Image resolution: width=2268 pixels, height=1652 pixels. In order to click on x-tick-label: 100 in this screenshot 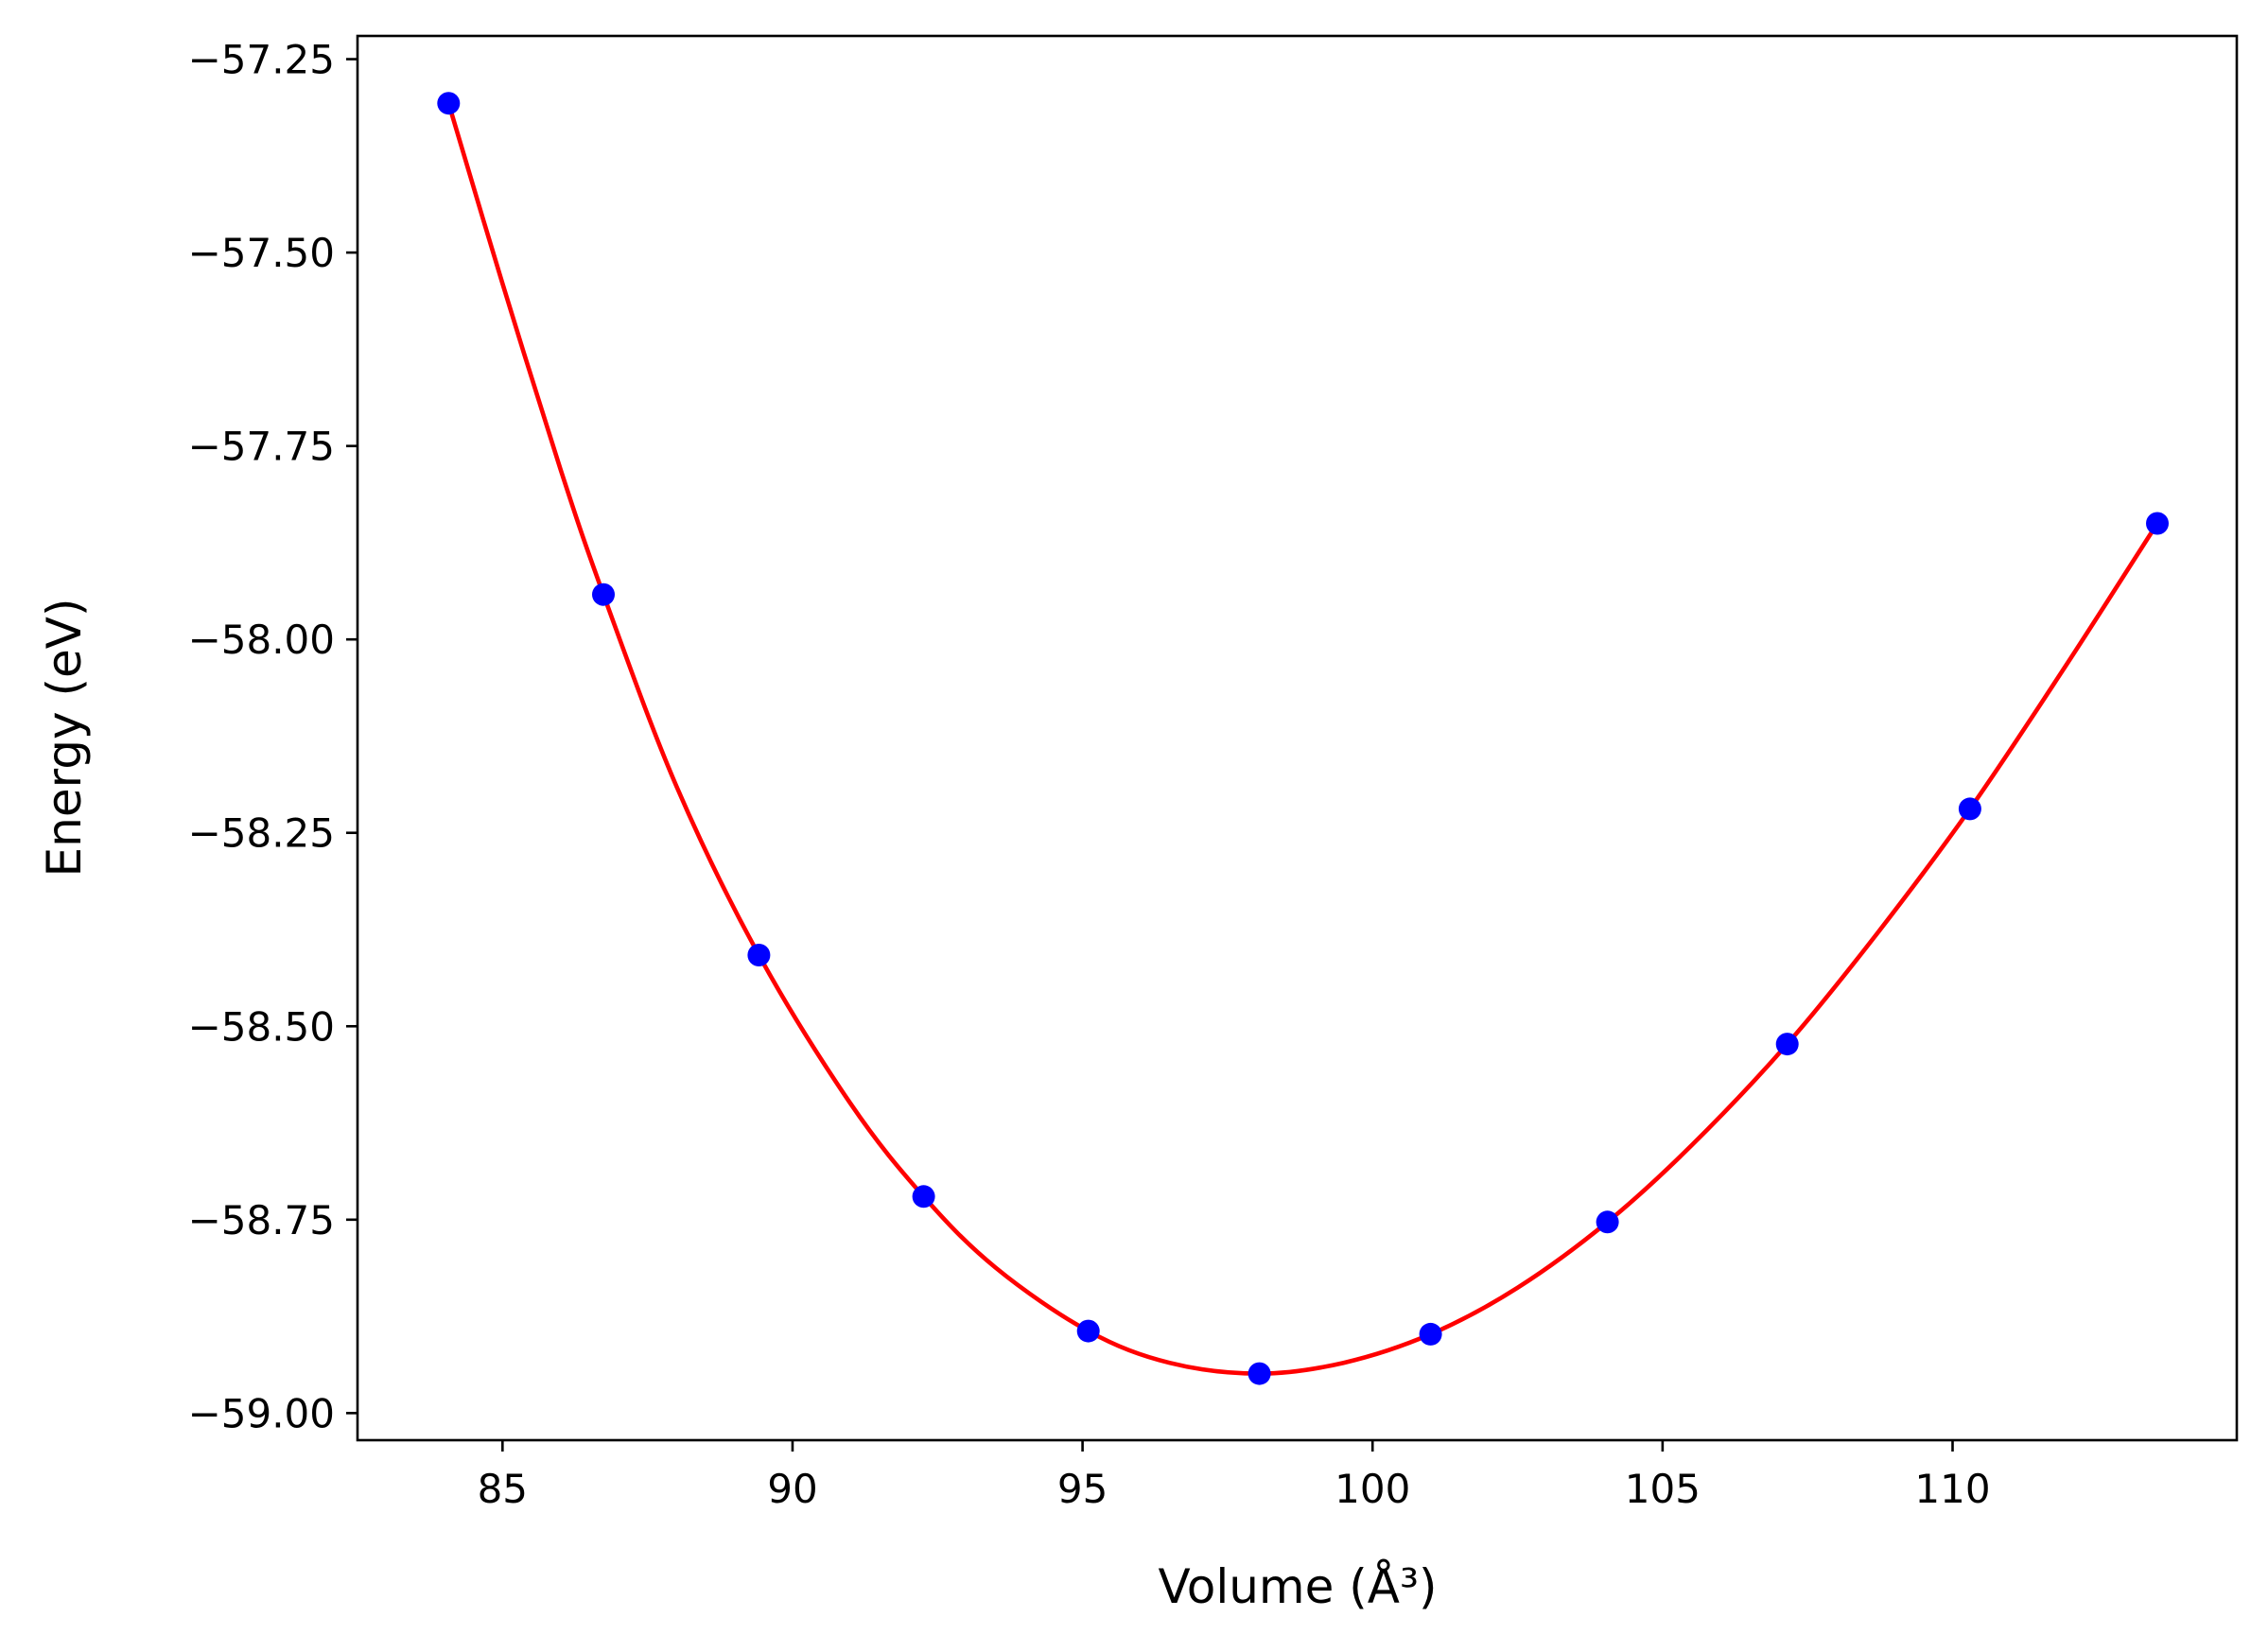, I will do `click(1372, 1489)`.